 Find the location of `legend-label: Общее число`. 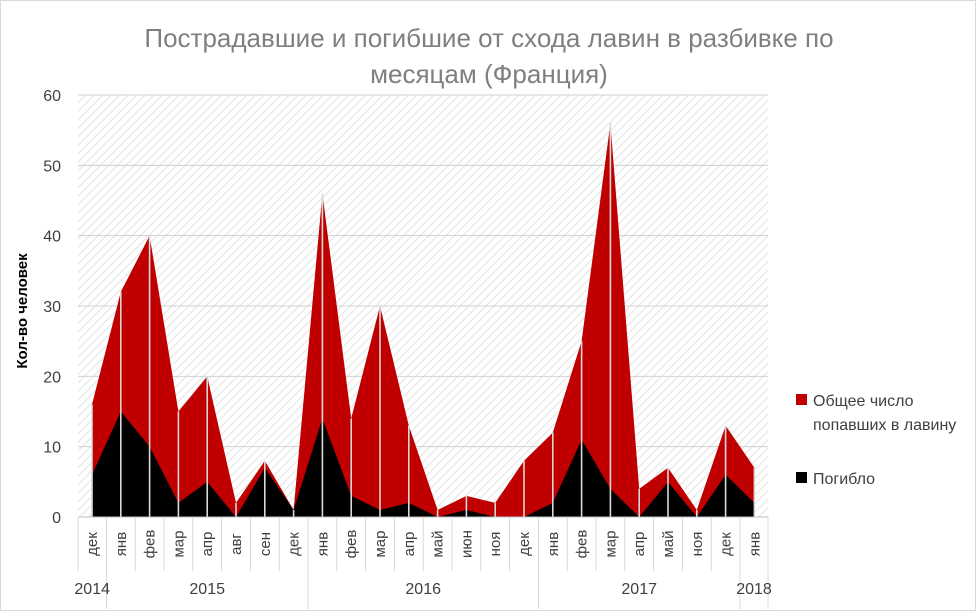

legend-label: Общее число is located at coordinates (863, 401).